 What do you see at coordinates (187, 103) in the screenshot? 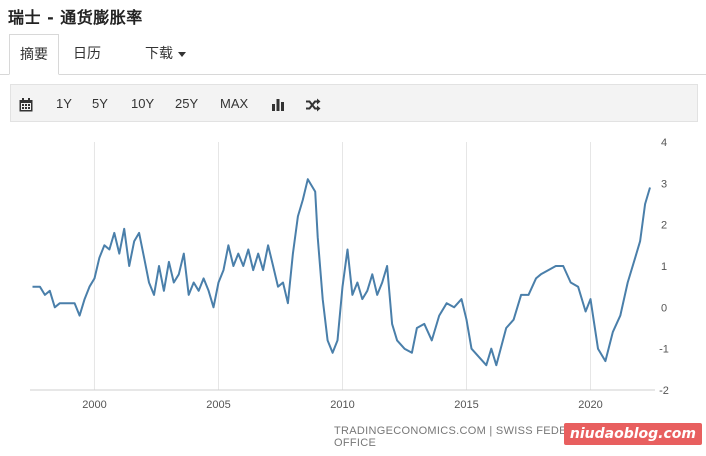
I see `range-25y-button: 25Y` at bounding box center [187, 103].